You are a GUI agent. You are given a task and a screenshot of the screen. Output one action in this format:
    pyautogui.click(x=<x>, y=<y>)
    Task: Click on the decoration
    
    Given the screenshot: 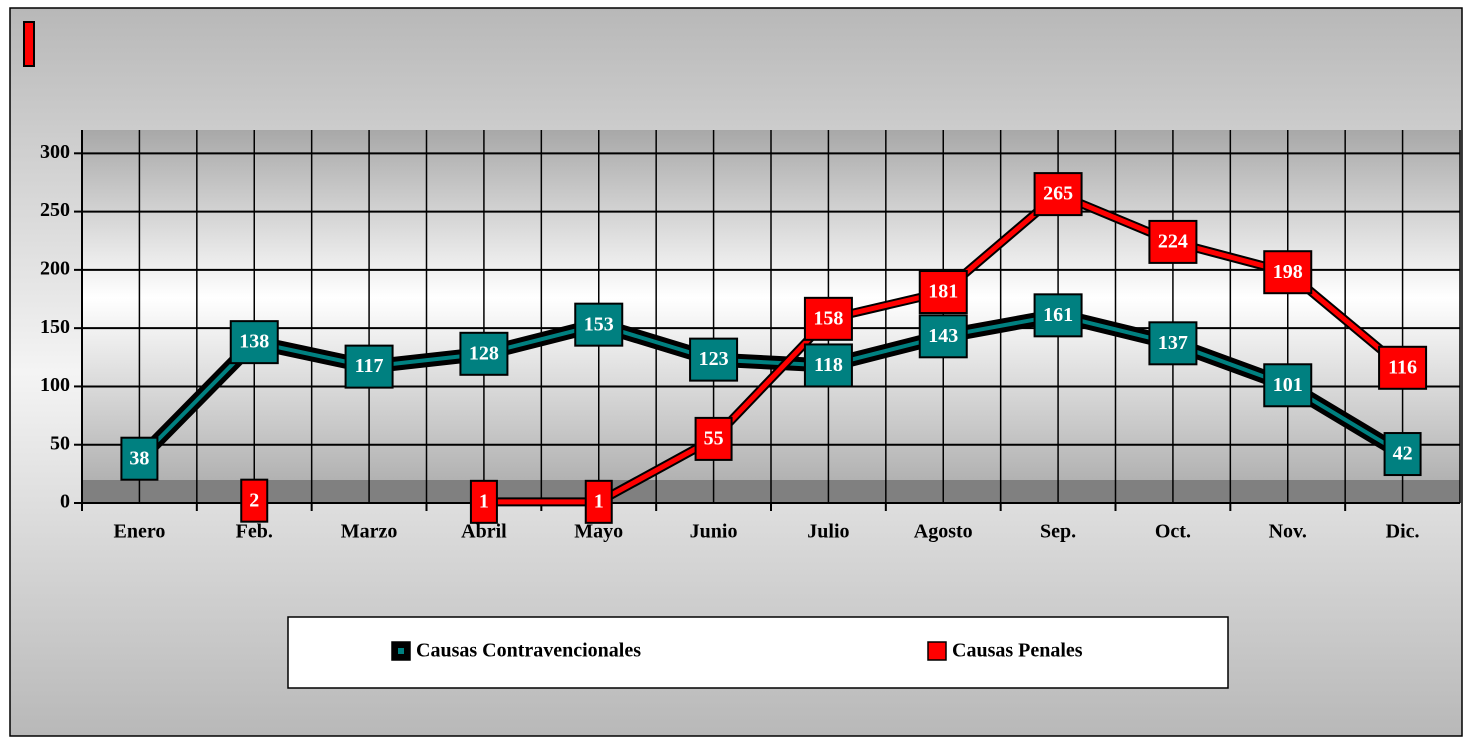 What is the action you would take?
    pyautogui.click(x=29, y=44)
    